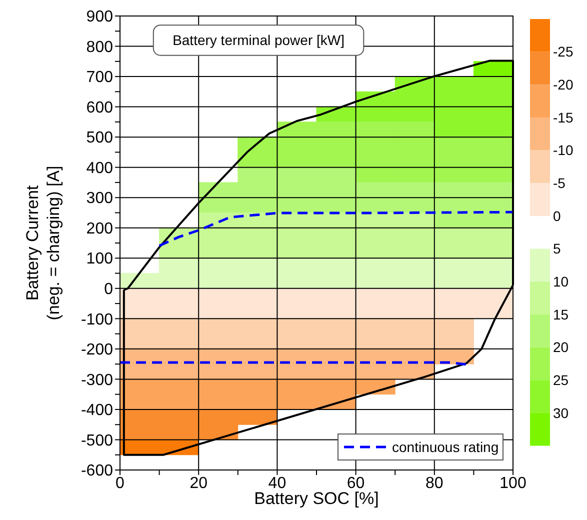 The image size is (587, 520). I want to click on color-bar-label: 0, so click(557, 216).